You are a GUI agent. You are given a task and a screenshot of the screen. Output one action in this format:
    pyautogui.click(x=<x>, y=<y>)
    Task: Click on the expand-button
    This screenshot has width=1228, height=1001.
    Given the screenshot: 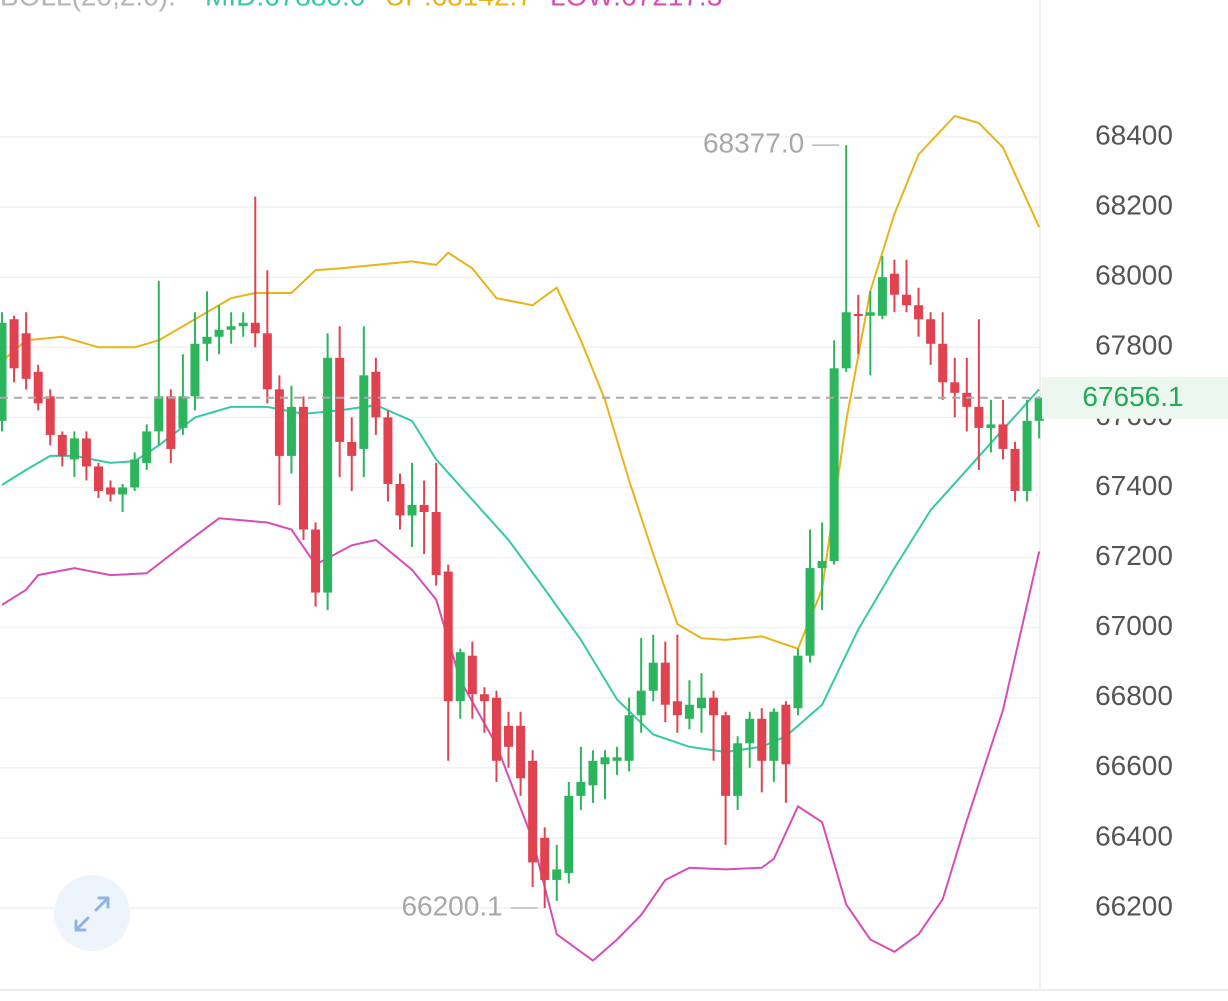 What is the action you would take?
    pyautogui.click(x=92, y=913)
    